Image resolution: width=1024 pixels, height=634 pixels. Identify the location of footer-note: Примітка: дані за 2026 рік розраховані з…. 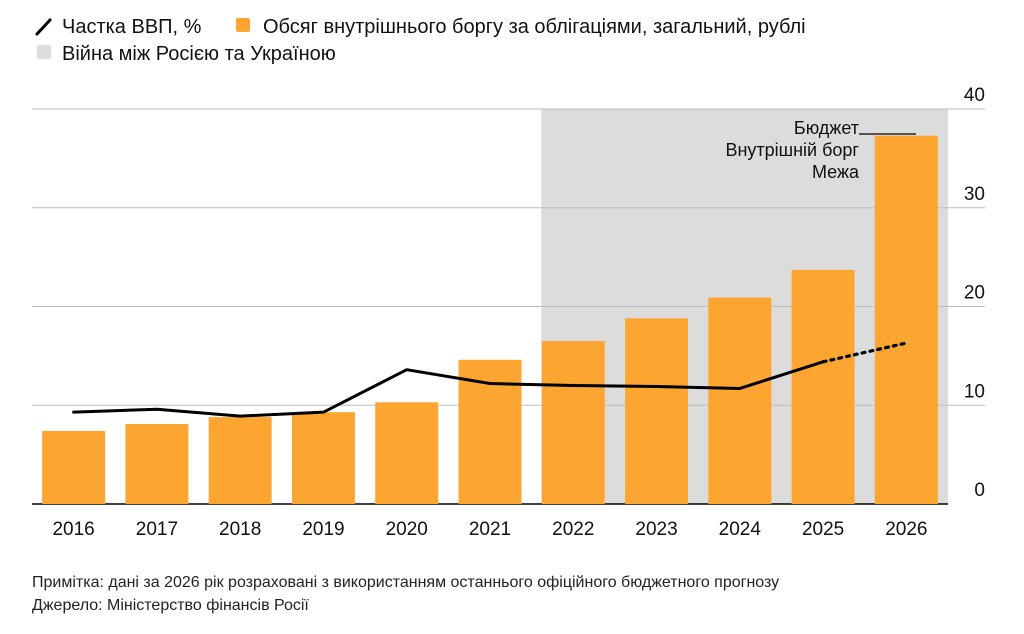
(406, 582).